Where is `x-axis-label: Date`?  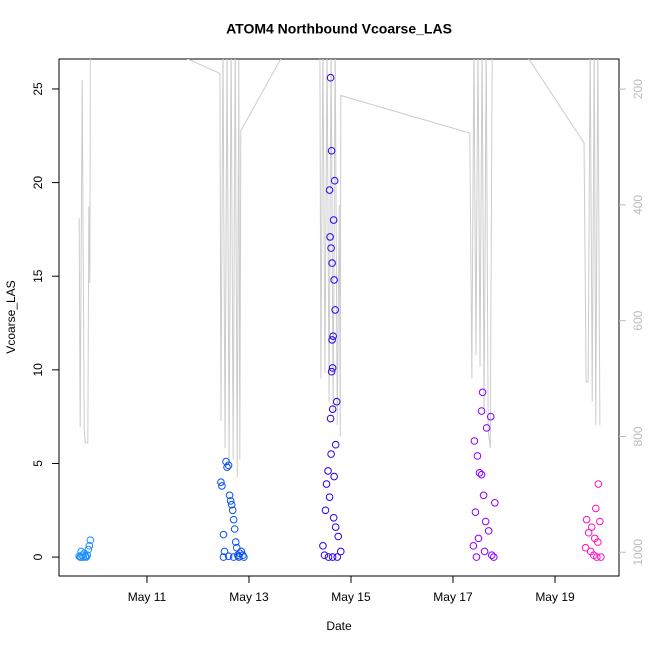
x-axis-label: Date is located at coordinates (339, 626).